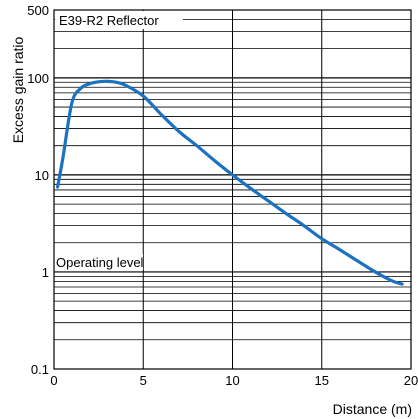 This screenshot has width=418, height=419. I want to click on y-tick-label: 1, so click(45, 272).